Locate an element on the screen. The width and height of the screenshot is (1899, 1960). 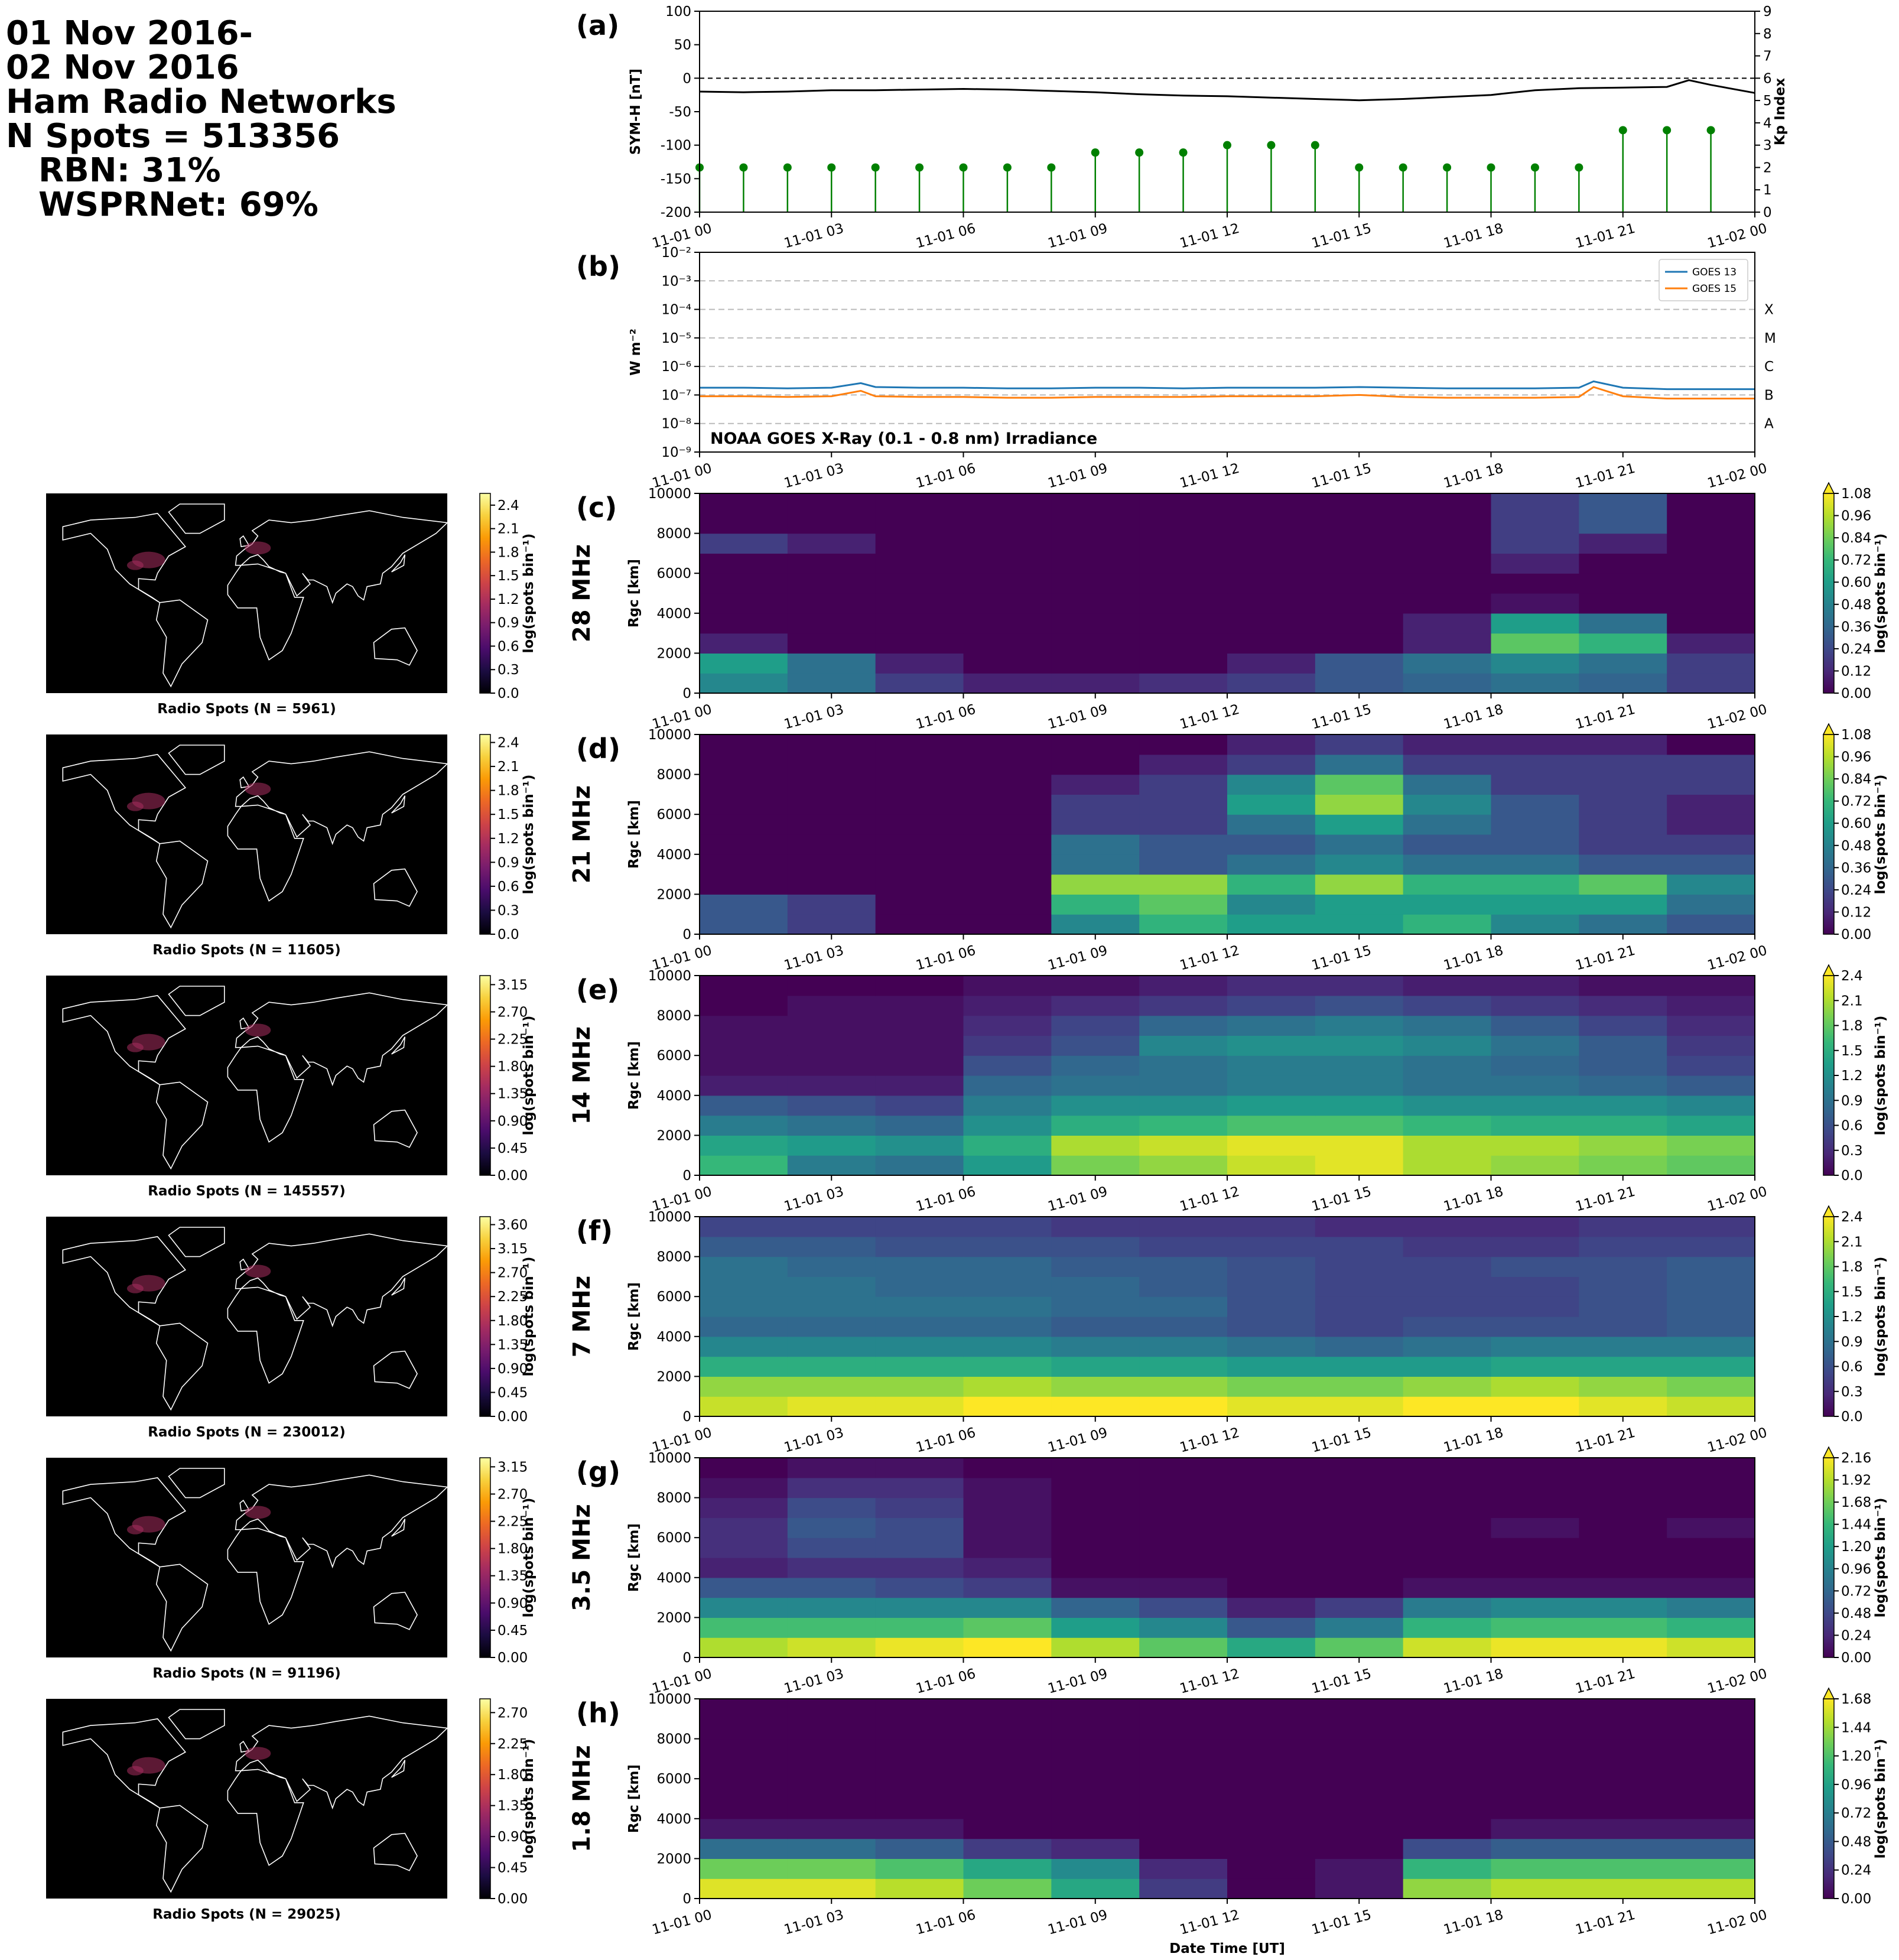
colorbar is located at coordinates (1829, 1316).